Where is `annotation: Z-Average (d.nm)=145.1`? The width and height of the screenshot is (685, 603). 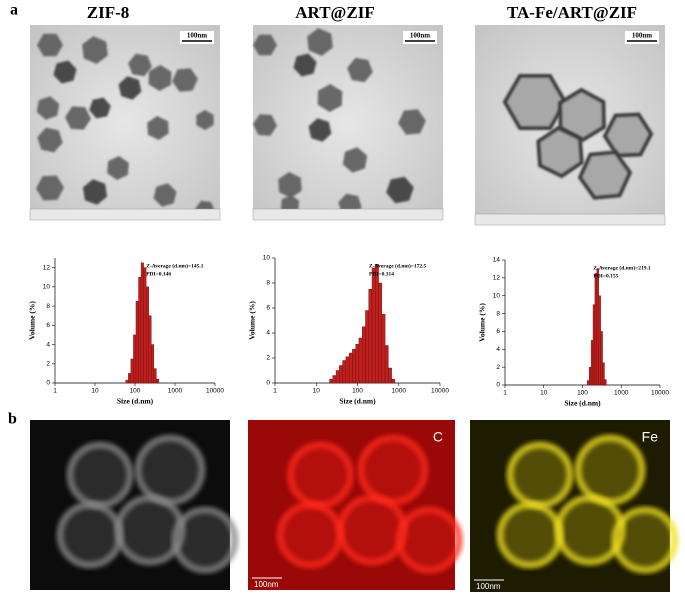 annotation: Z-Average (d.nm)=145.1 is located at coordinates (175, 265).